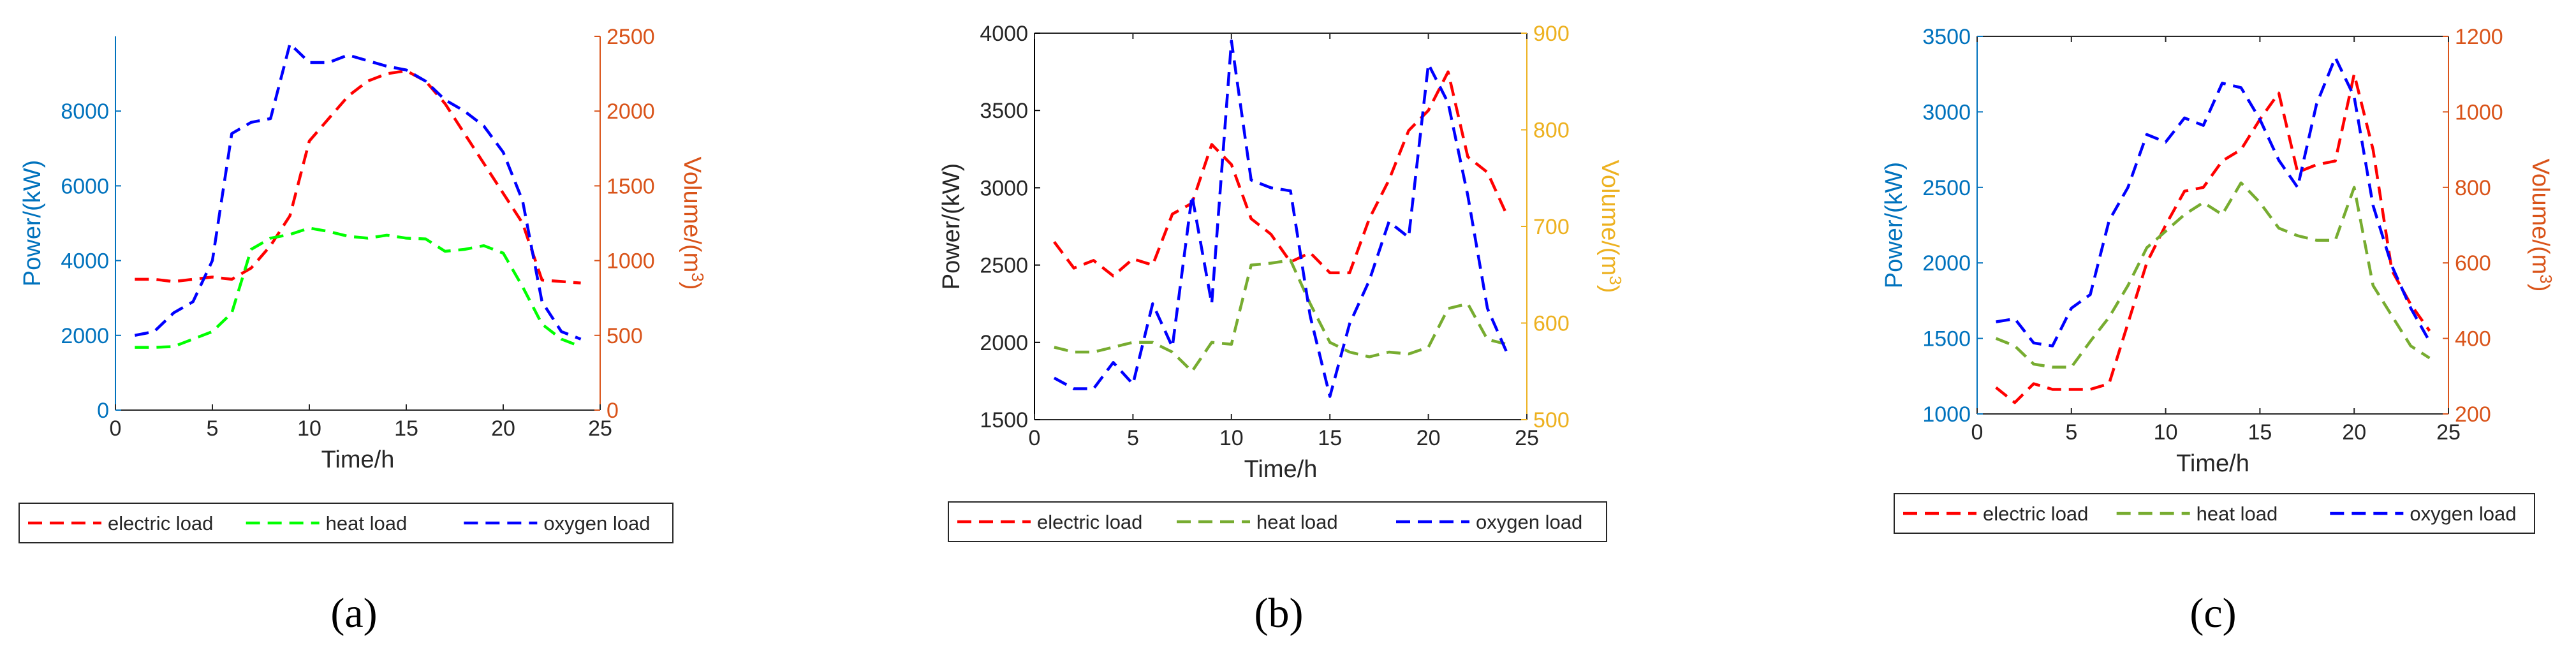  I want to click on panel-label: (c), so click(2213, 613).